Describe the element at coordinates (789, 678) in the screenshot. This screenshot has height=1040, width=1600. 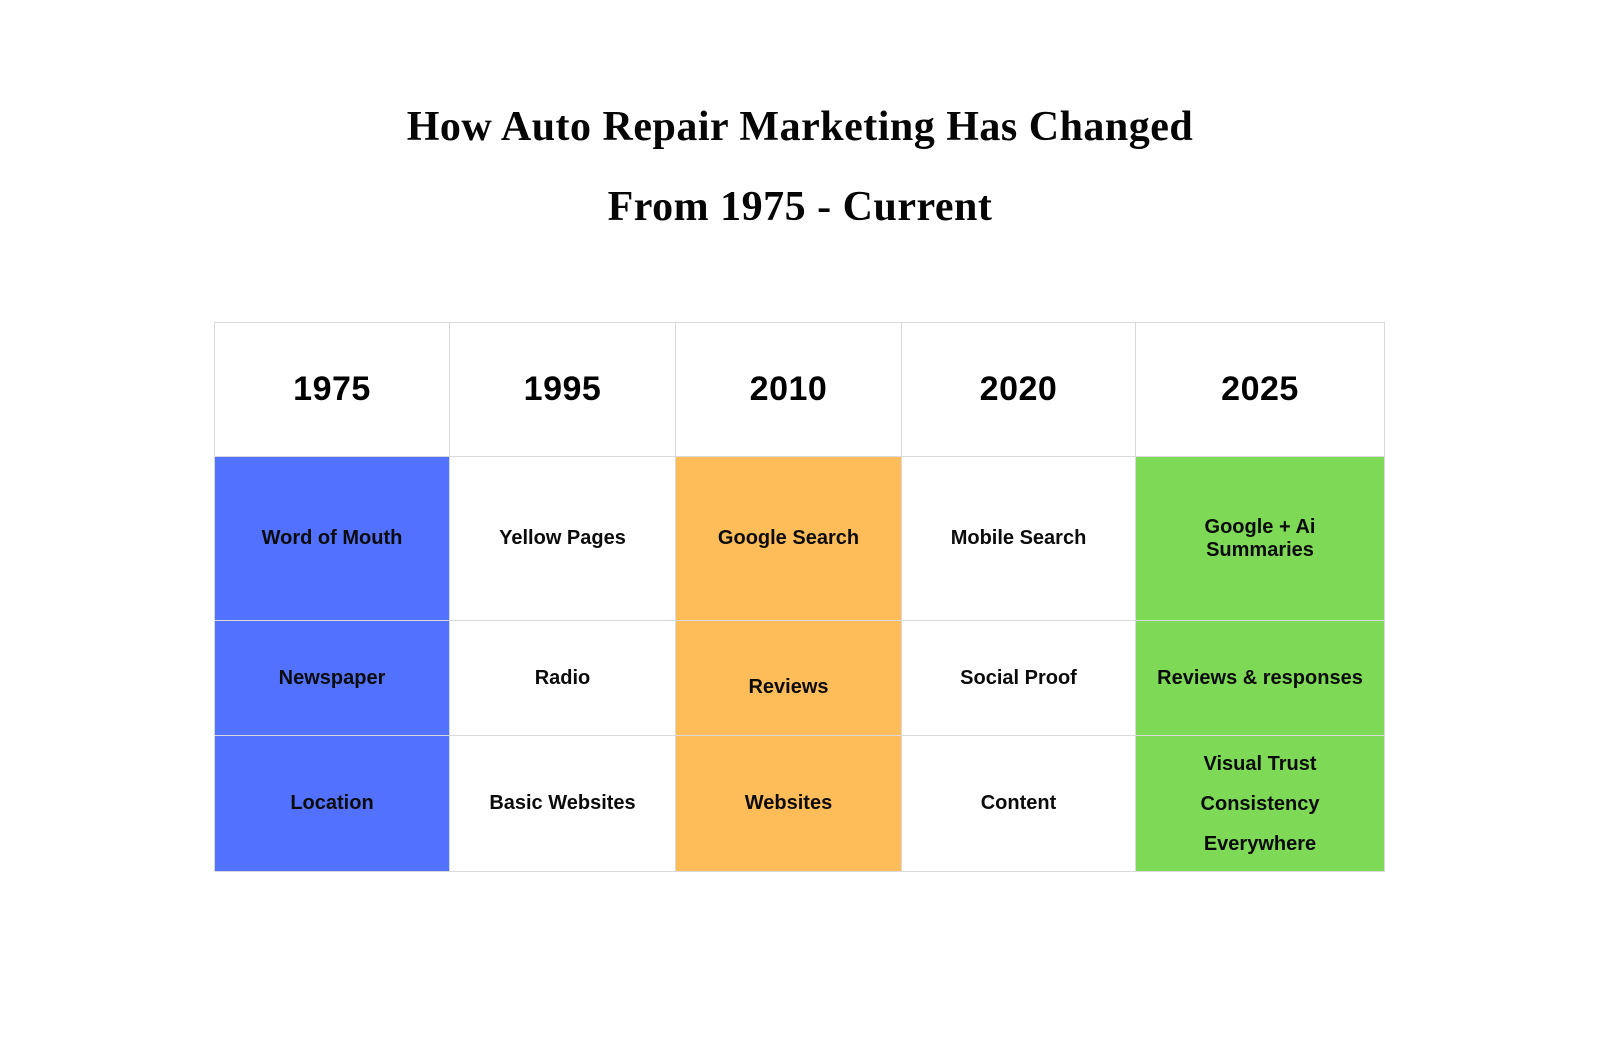
I see `cell-2010-reviews: Reviews` at that location.